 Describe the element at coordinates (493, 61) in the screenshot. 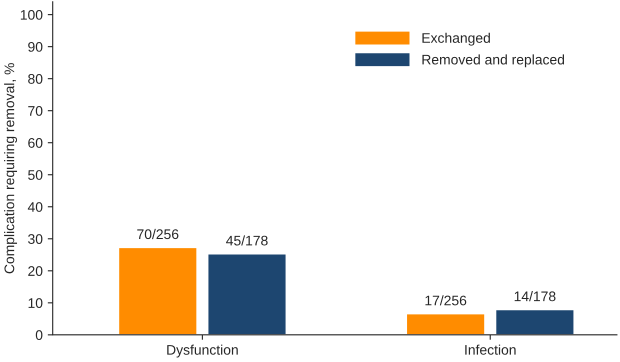

I see `legend-label: Removed and replaced` at that location.